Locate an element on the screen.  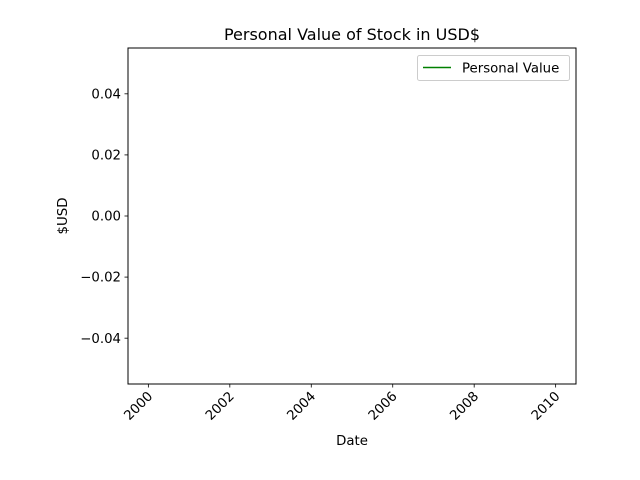
legend-label-personal-value: Personal Value is located at coordinates (510, 69).